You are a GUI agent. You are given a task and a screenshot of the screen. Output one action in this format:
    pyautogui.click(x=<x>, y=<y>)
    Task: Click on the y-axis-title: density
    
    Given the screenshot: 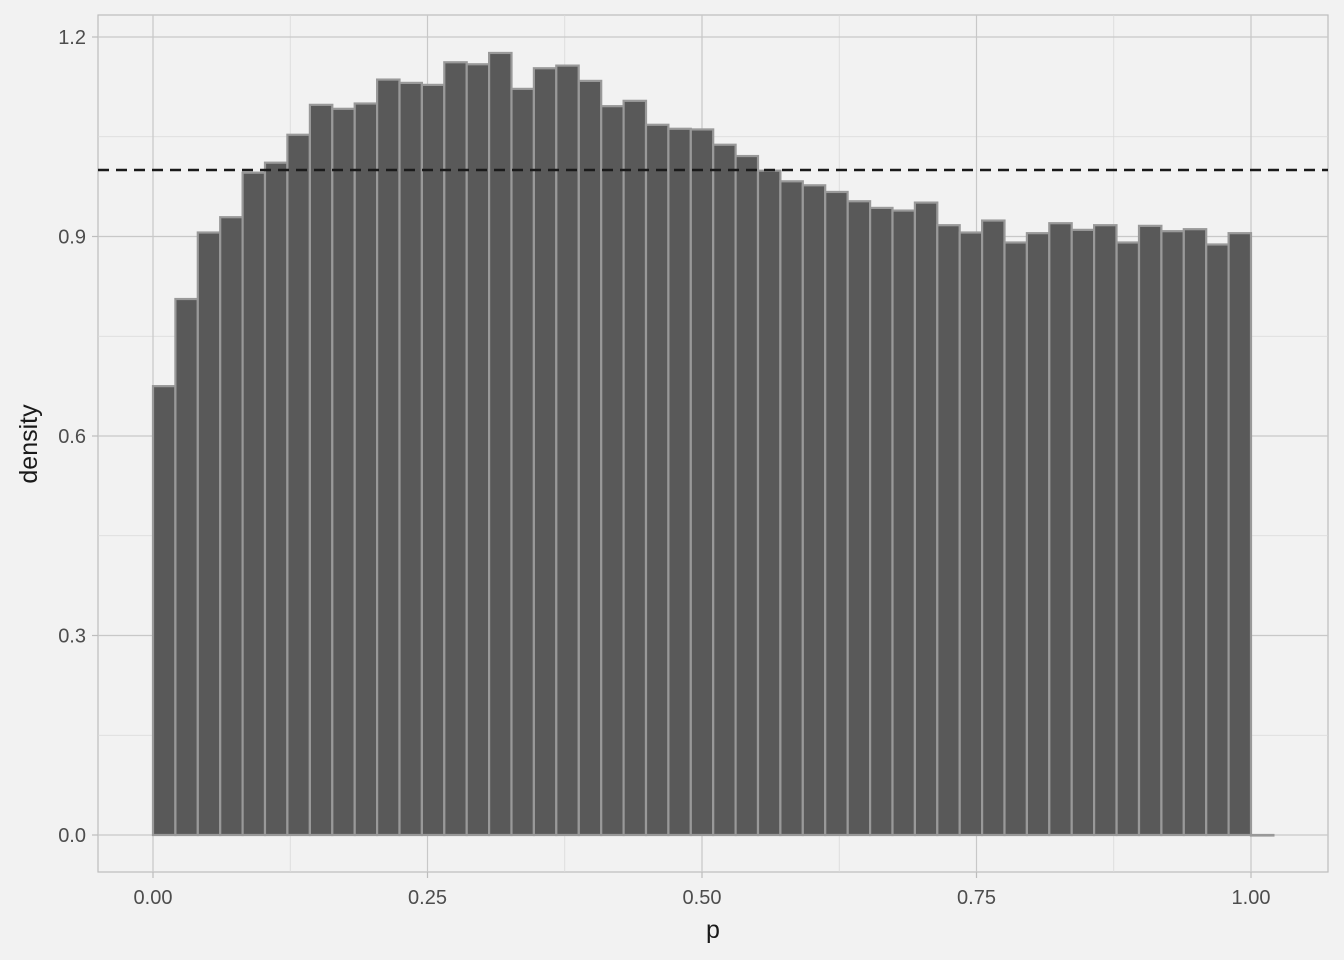 What is the action you would take?
    pyautogui.click(x=29, y=444)
    